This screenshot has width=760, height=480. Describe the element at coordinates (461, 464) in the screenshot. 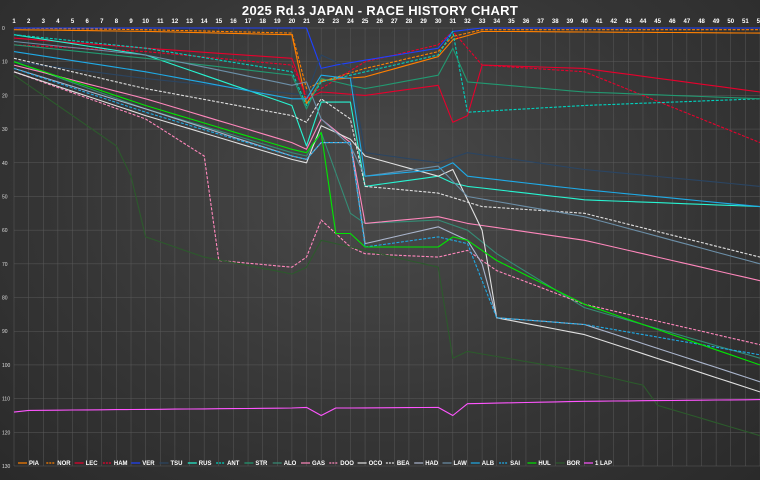

I see `legend-label: LAW` at that location.